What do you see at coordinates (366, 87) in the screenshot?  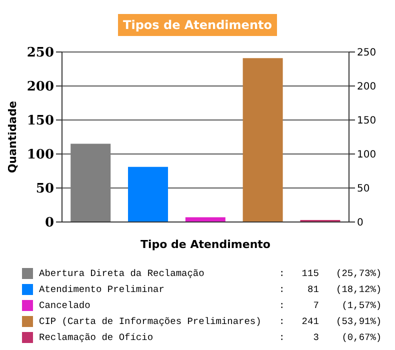 I see `y2-tick-label: 200` at bounding box center [366, 87].